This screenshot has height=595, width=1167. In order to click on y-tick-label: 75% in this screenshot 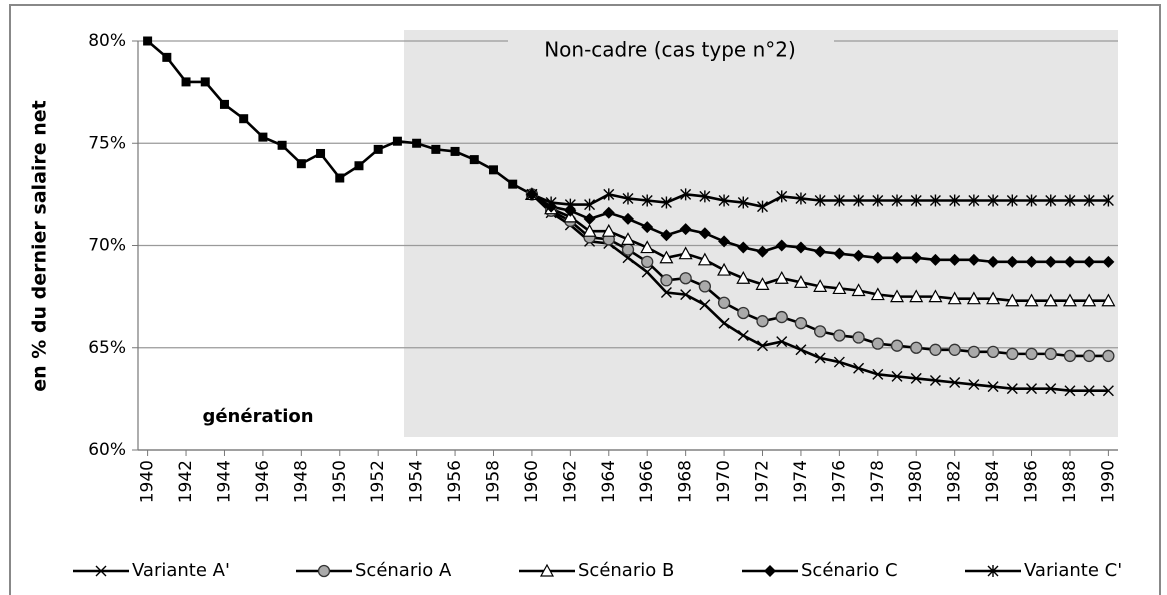, I will do `click(107, 143)`.